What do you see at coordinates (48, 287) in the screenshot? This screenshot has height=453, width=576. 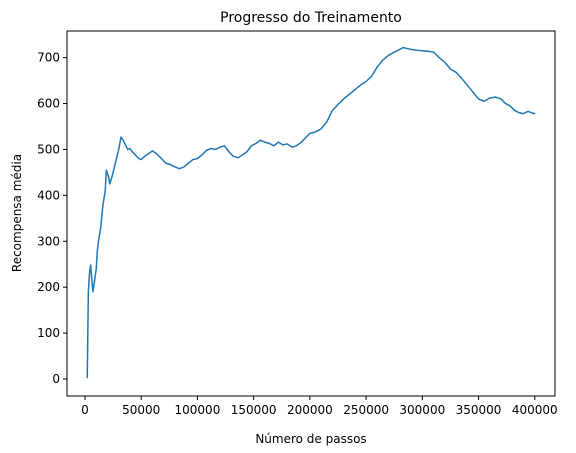 I see `y-tick-label: 200` at bounding box center [48, 287].